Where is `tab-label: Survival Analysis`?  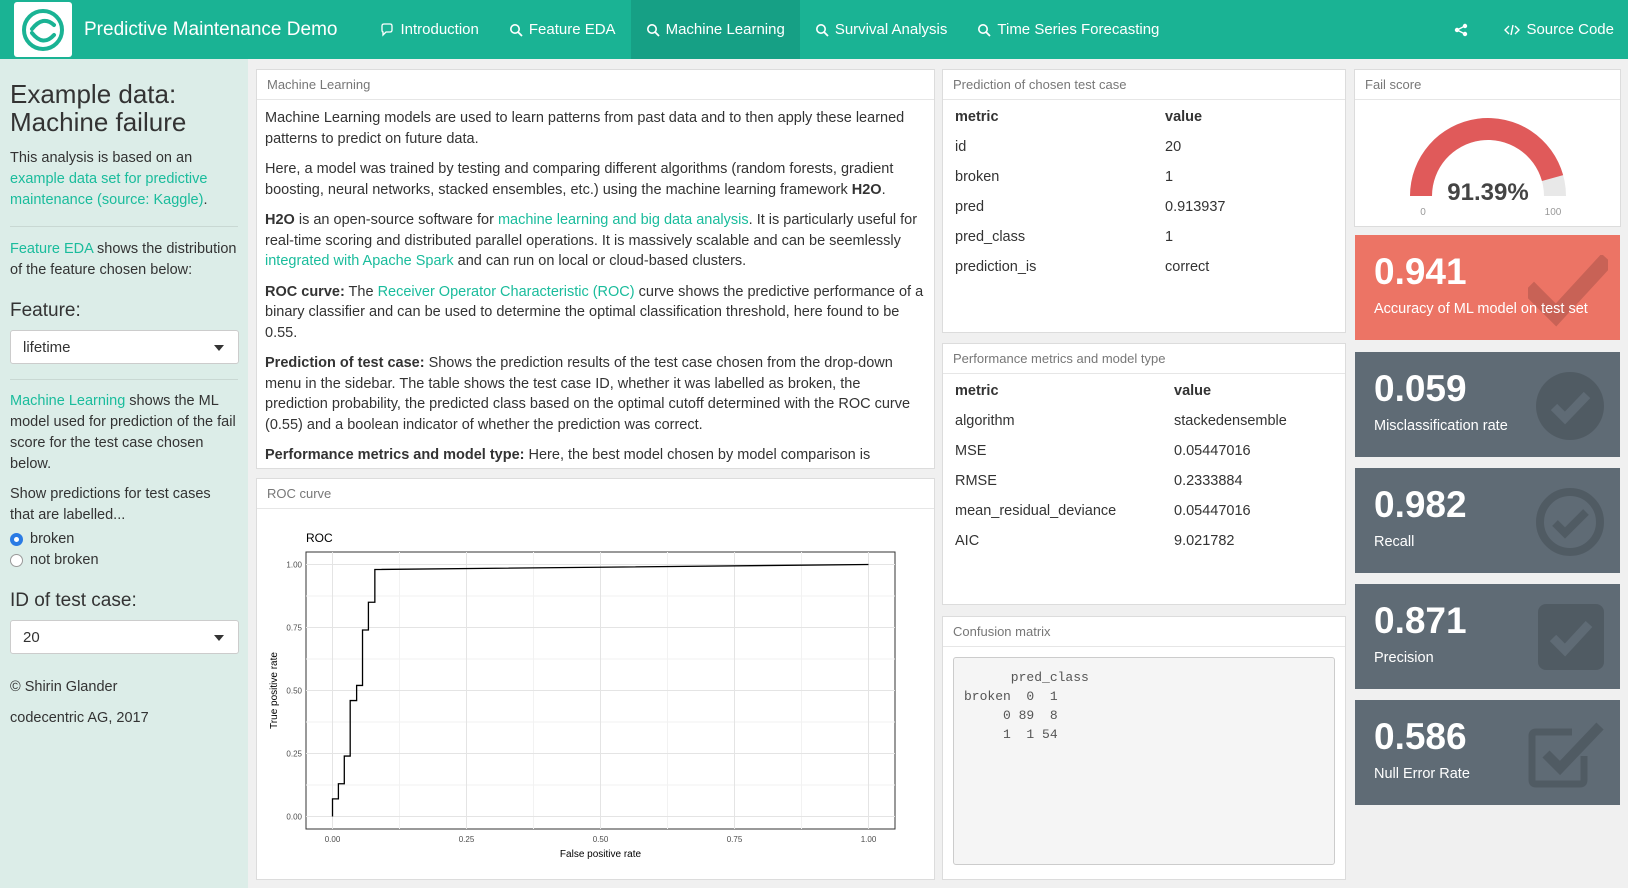
tab-label: Survival Analysis is located at coordinates (891, 29).